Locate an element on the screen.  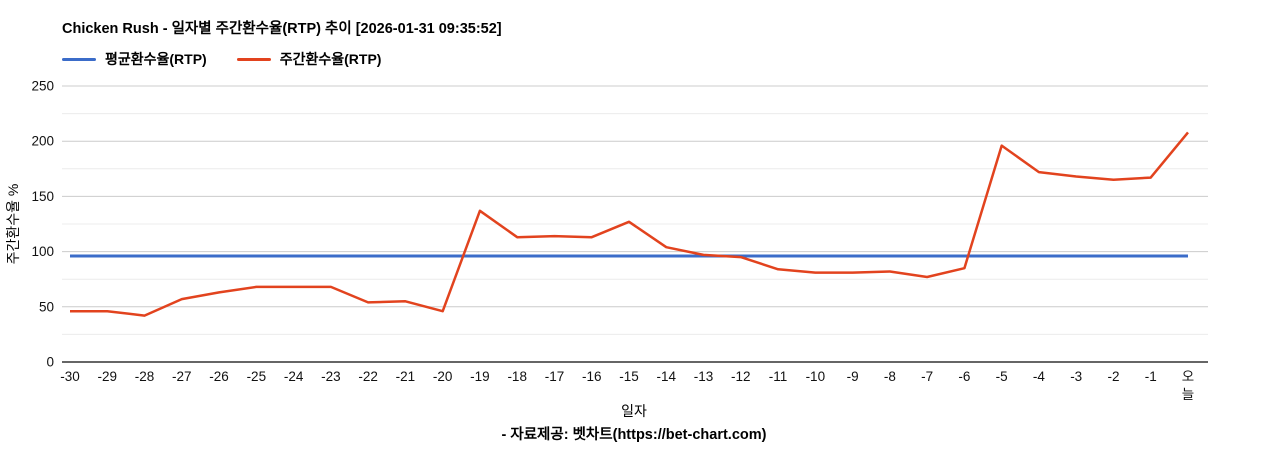
y-tick-label: 200 is located at coordinates (42, 141).